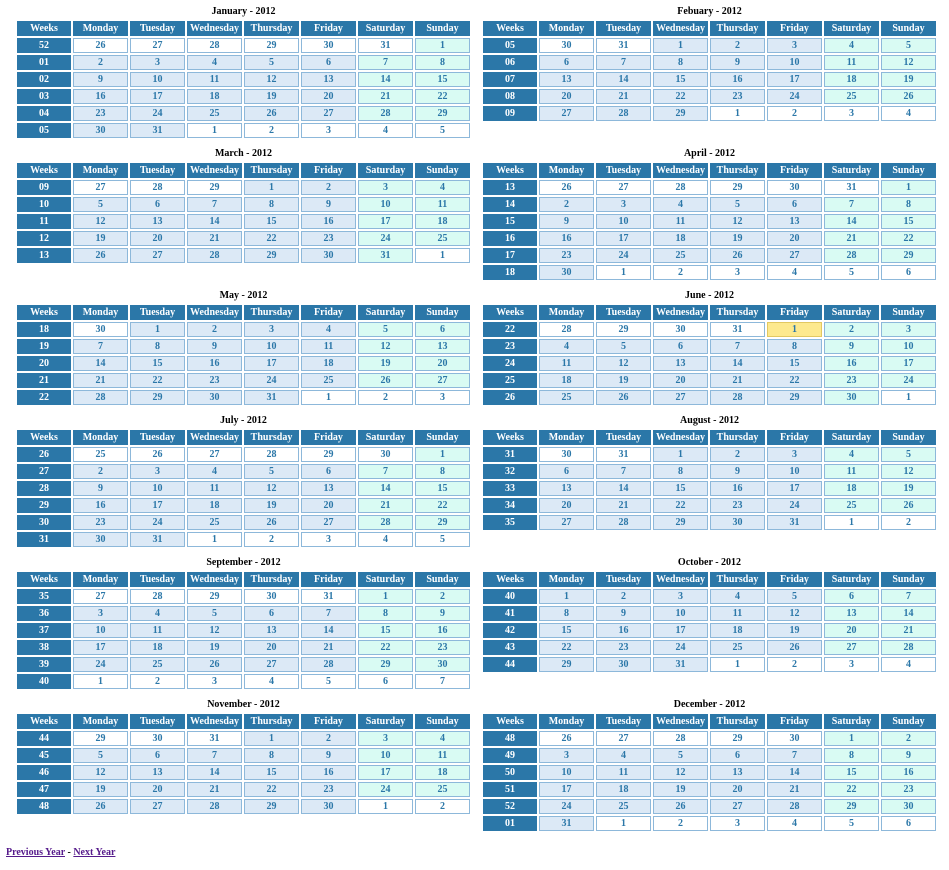  What do you see at coordinates (385, 96) in the screenshot?
I see `day-cell: 21` at bounding box center [385, 96].